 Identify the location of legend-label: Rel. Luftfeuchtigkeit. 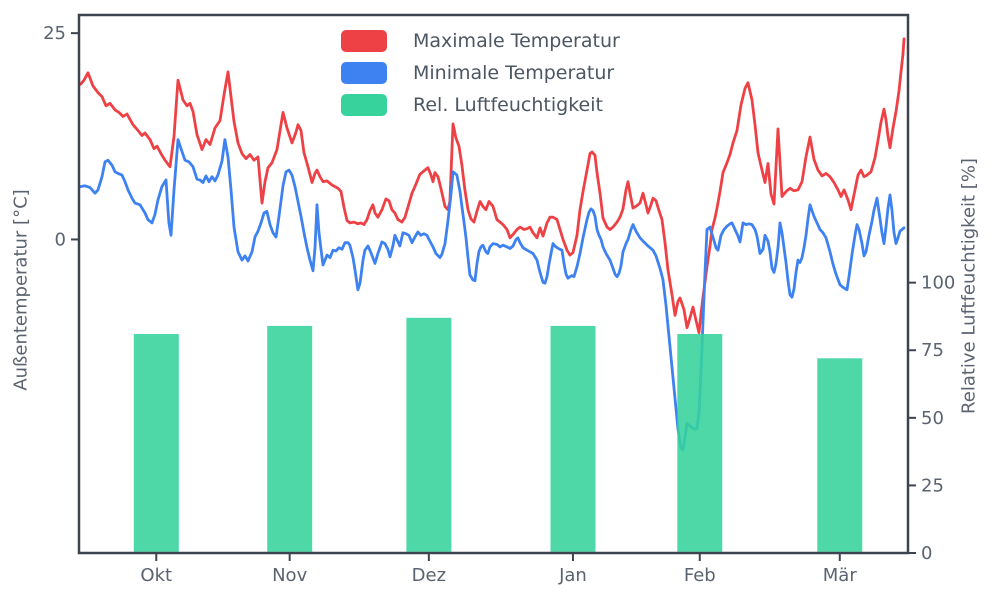
(508, 105).